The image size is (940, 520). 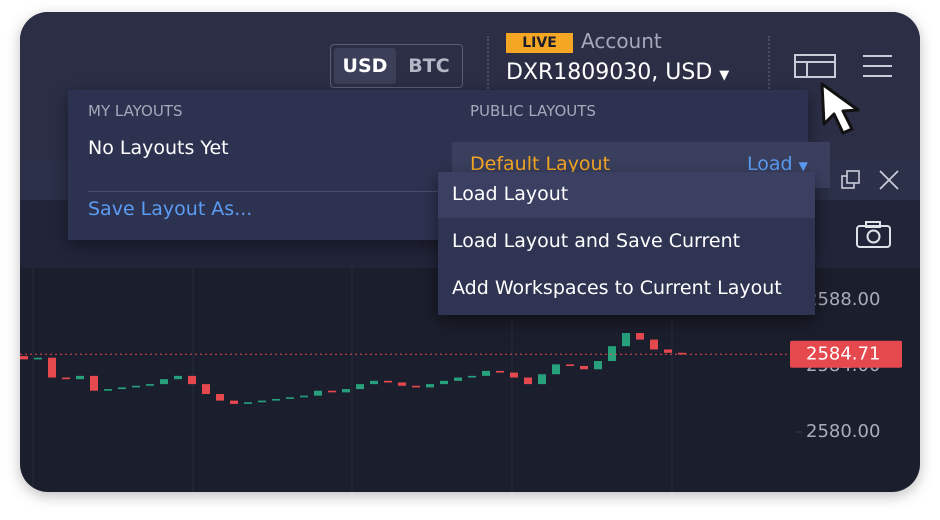 I want to click on current-price-label: 2584.71, so click(x=843, y=353).